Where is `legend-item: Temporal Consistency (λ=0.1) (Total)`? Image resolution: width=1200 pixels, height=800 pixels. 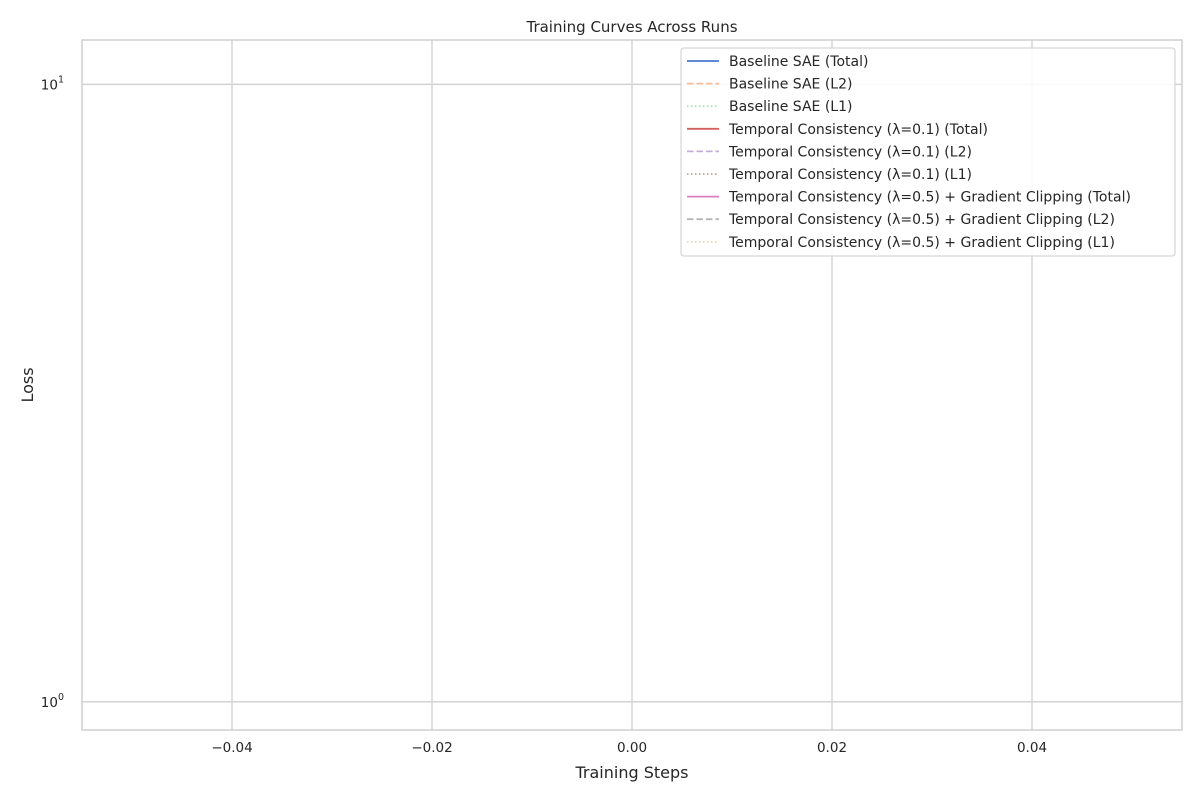
legend-item: Temporal Consistency (λ=0.1) (Total) is located at coordinates (837, 130).